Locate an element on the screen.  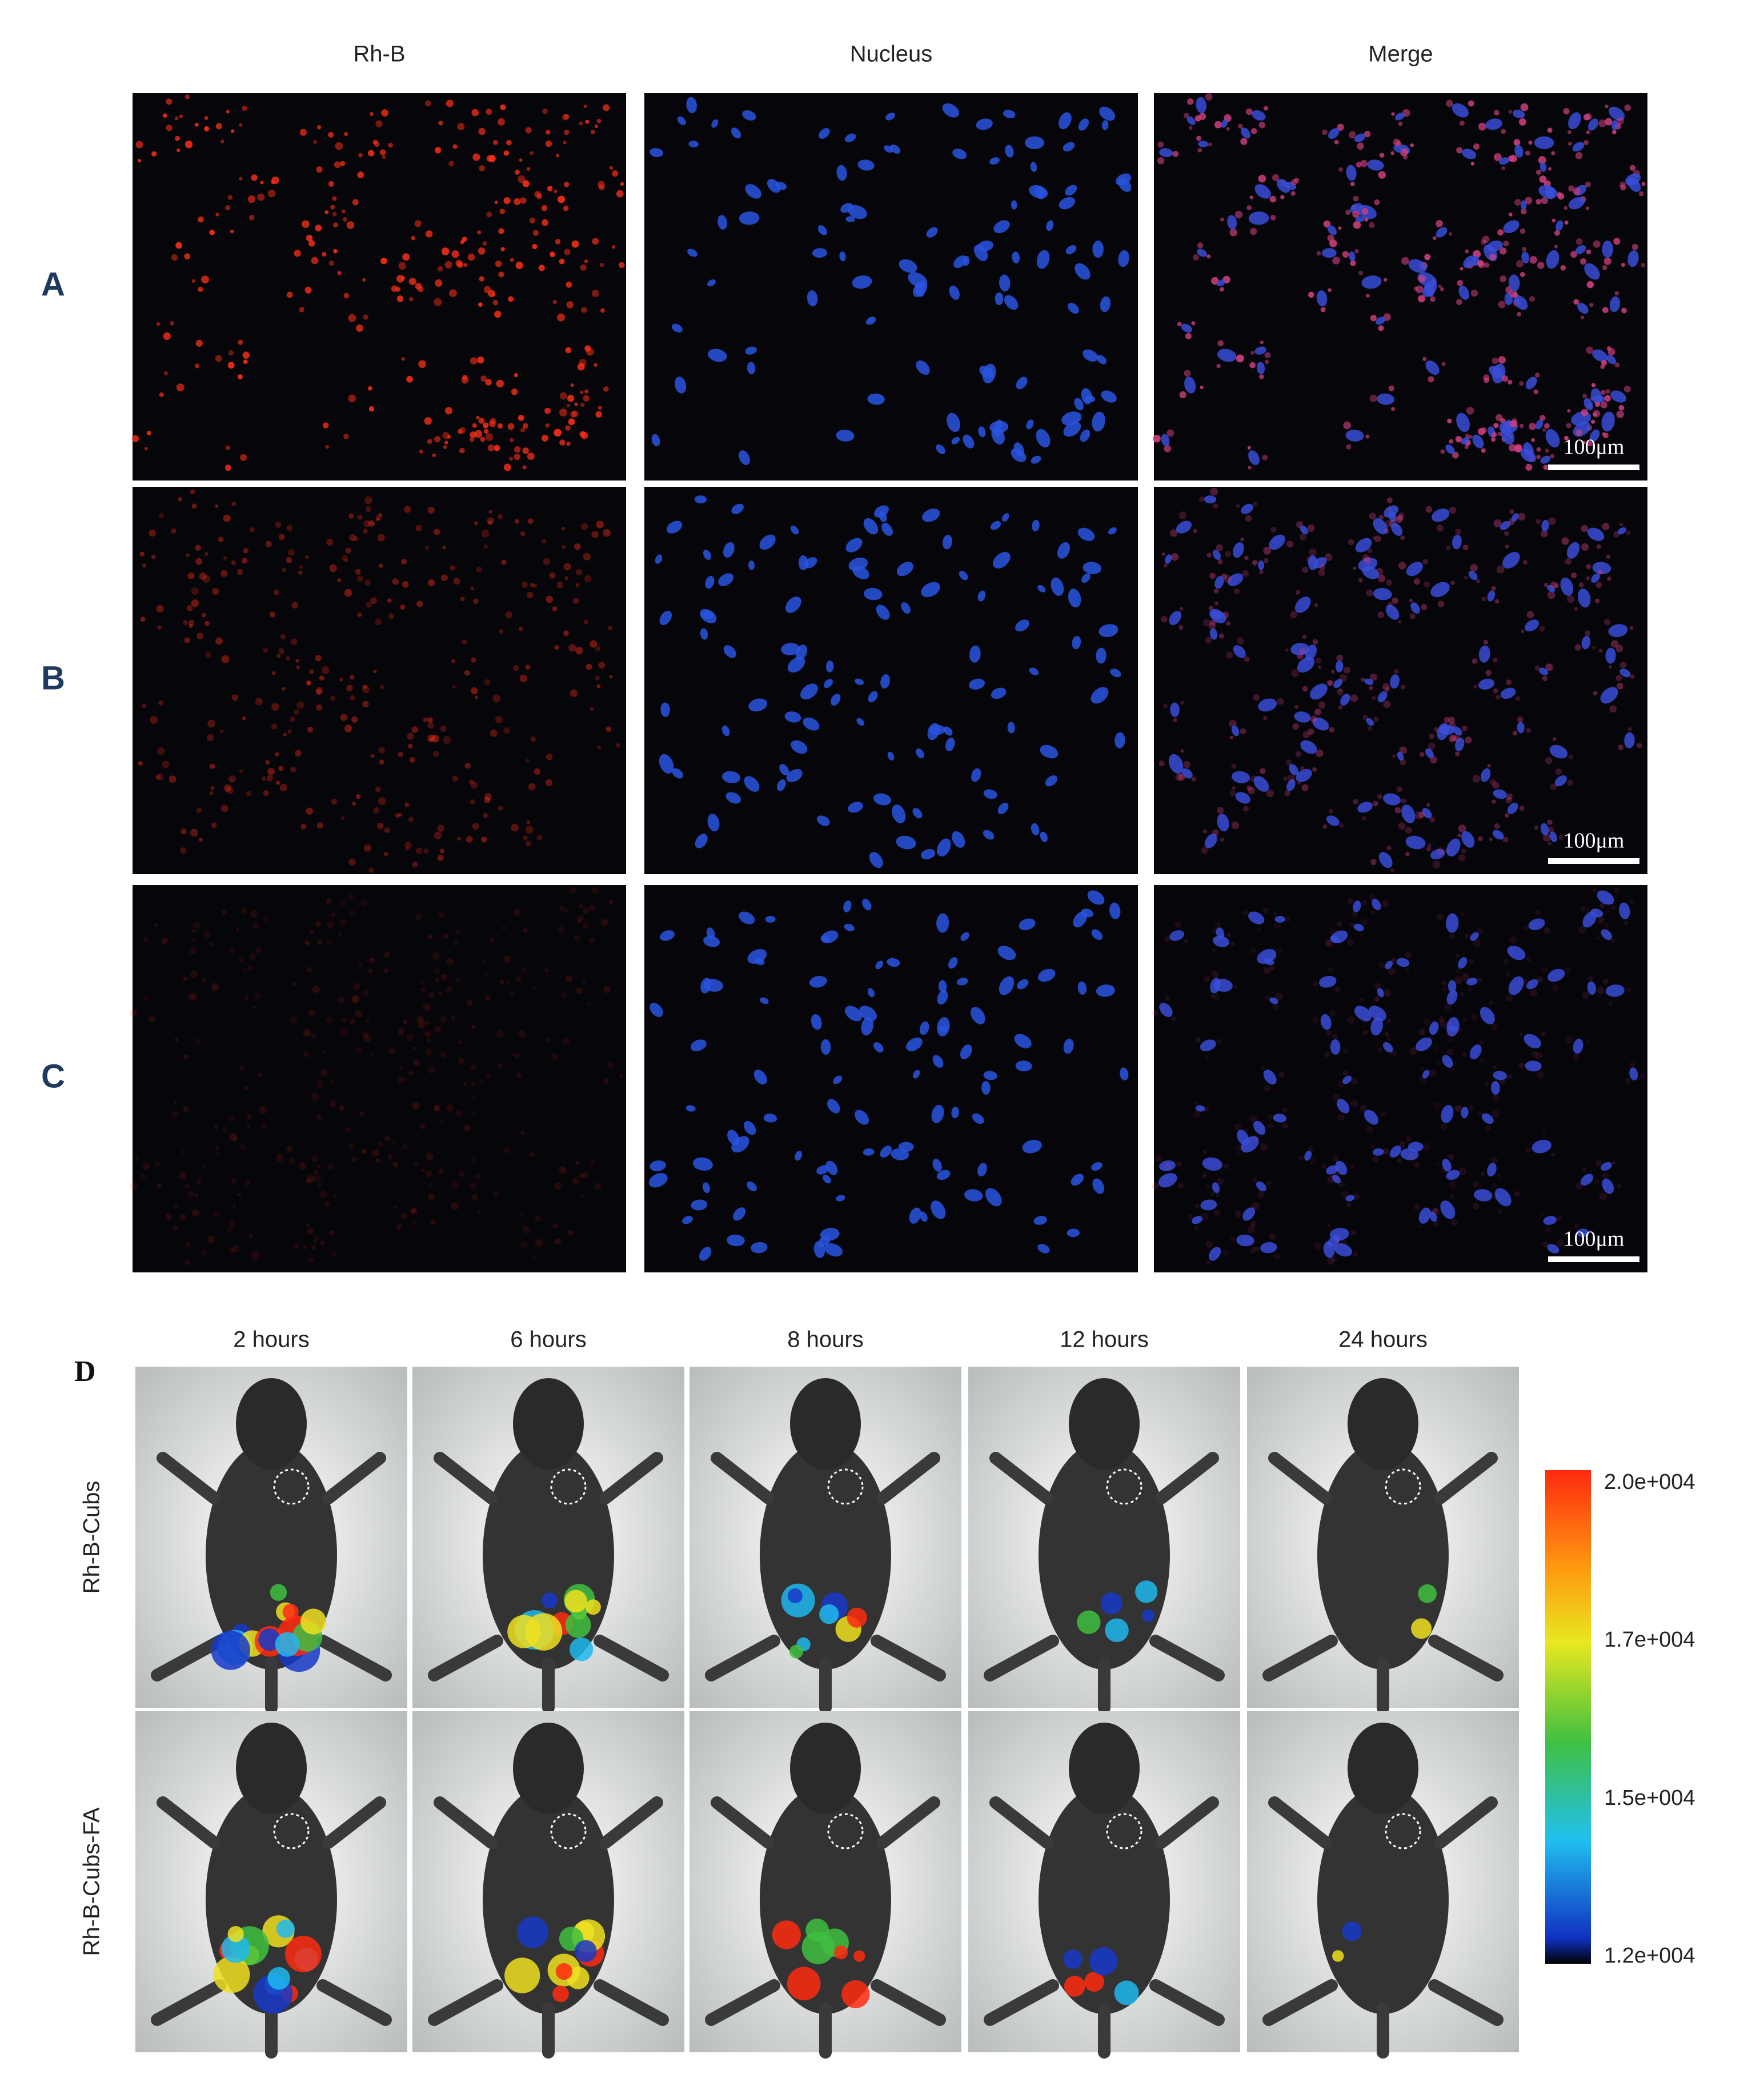
mouse-head is located at coordinates (549, 1769).